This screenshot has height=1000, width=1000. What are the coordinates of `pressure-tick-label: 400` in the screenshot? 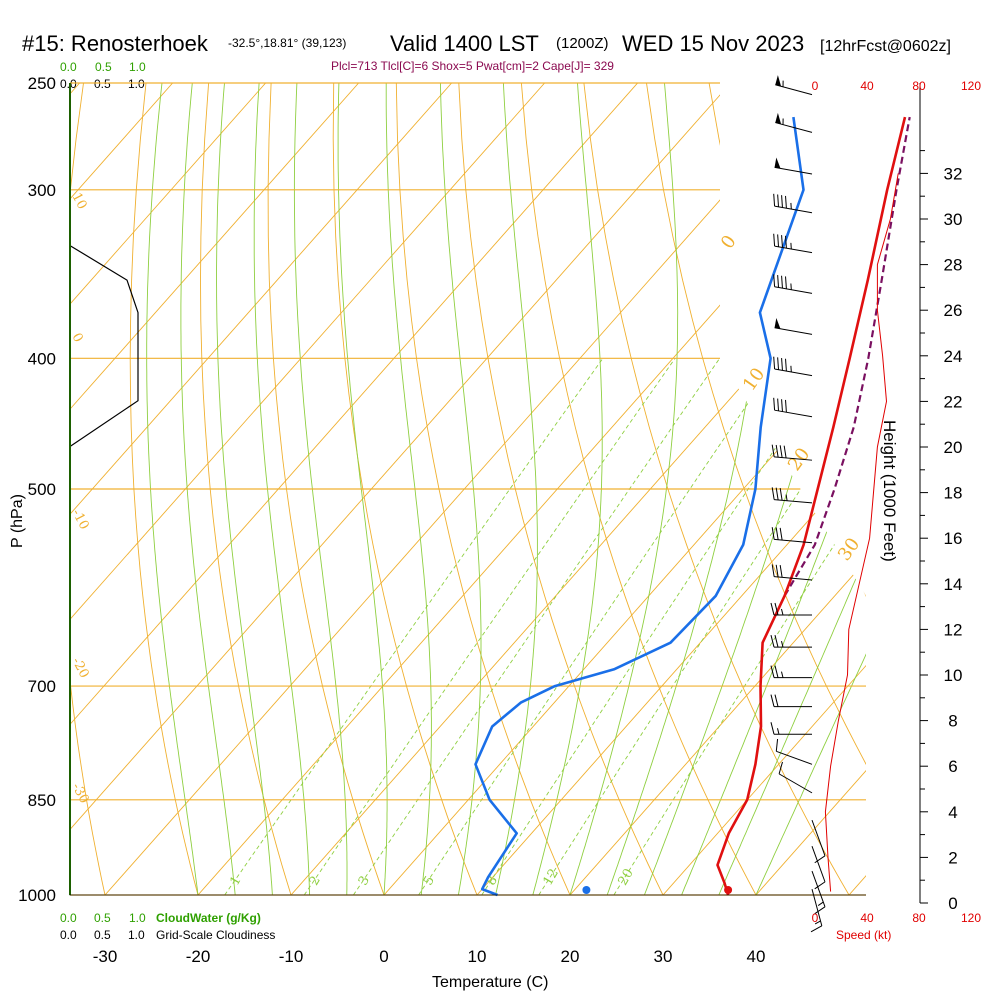 It's located at (42, 358).